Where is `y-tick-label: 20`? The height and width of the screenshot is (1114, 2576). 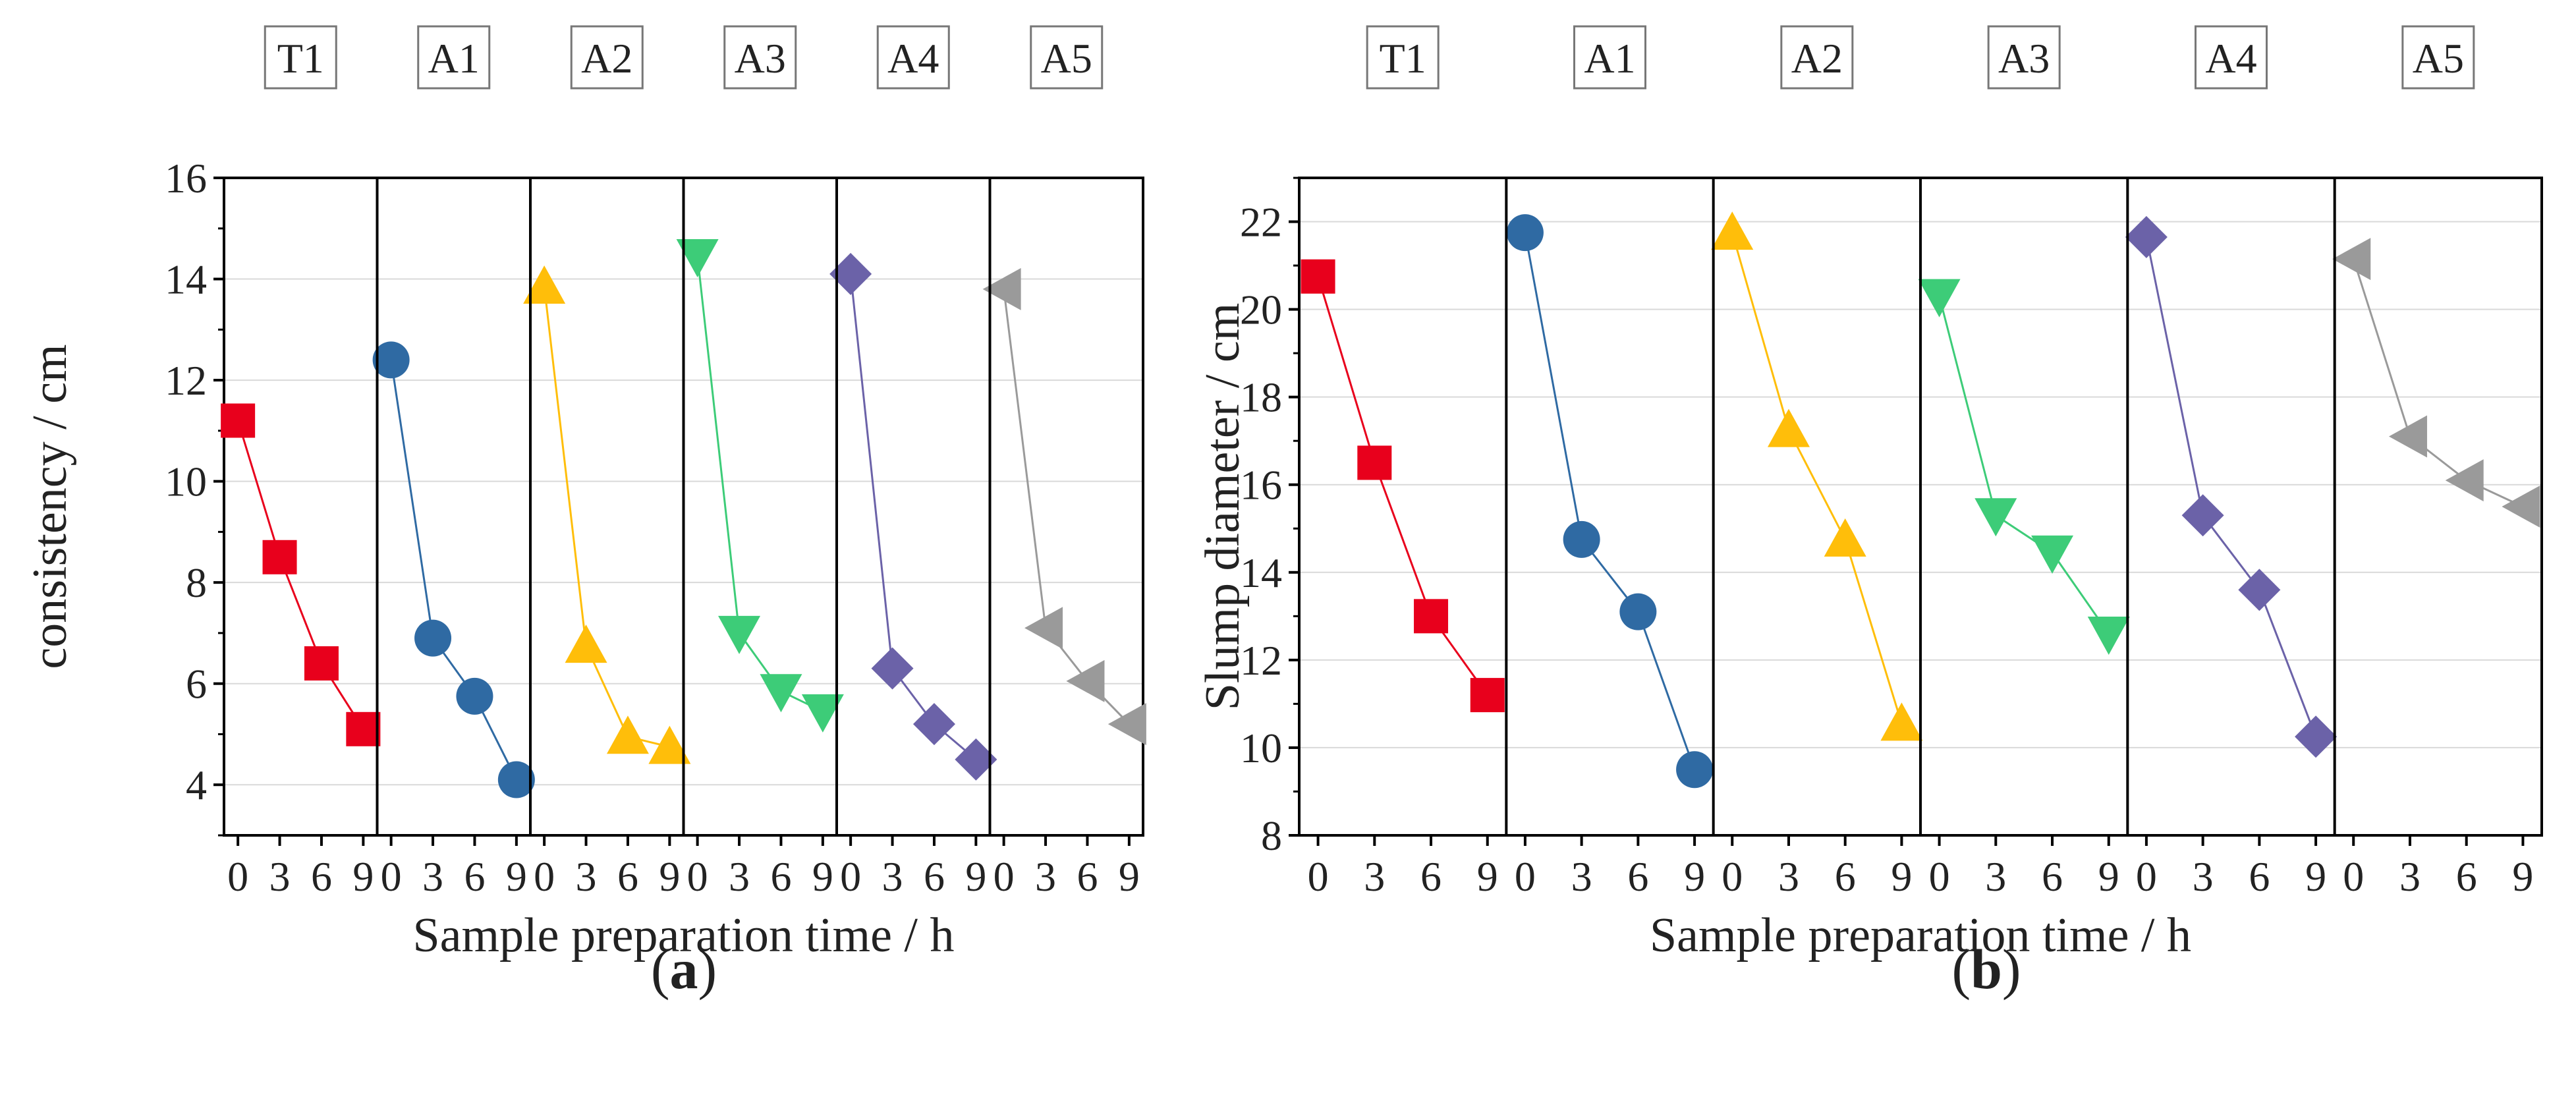
y-tick-label: 20 is located at coordinates (1261, 310).